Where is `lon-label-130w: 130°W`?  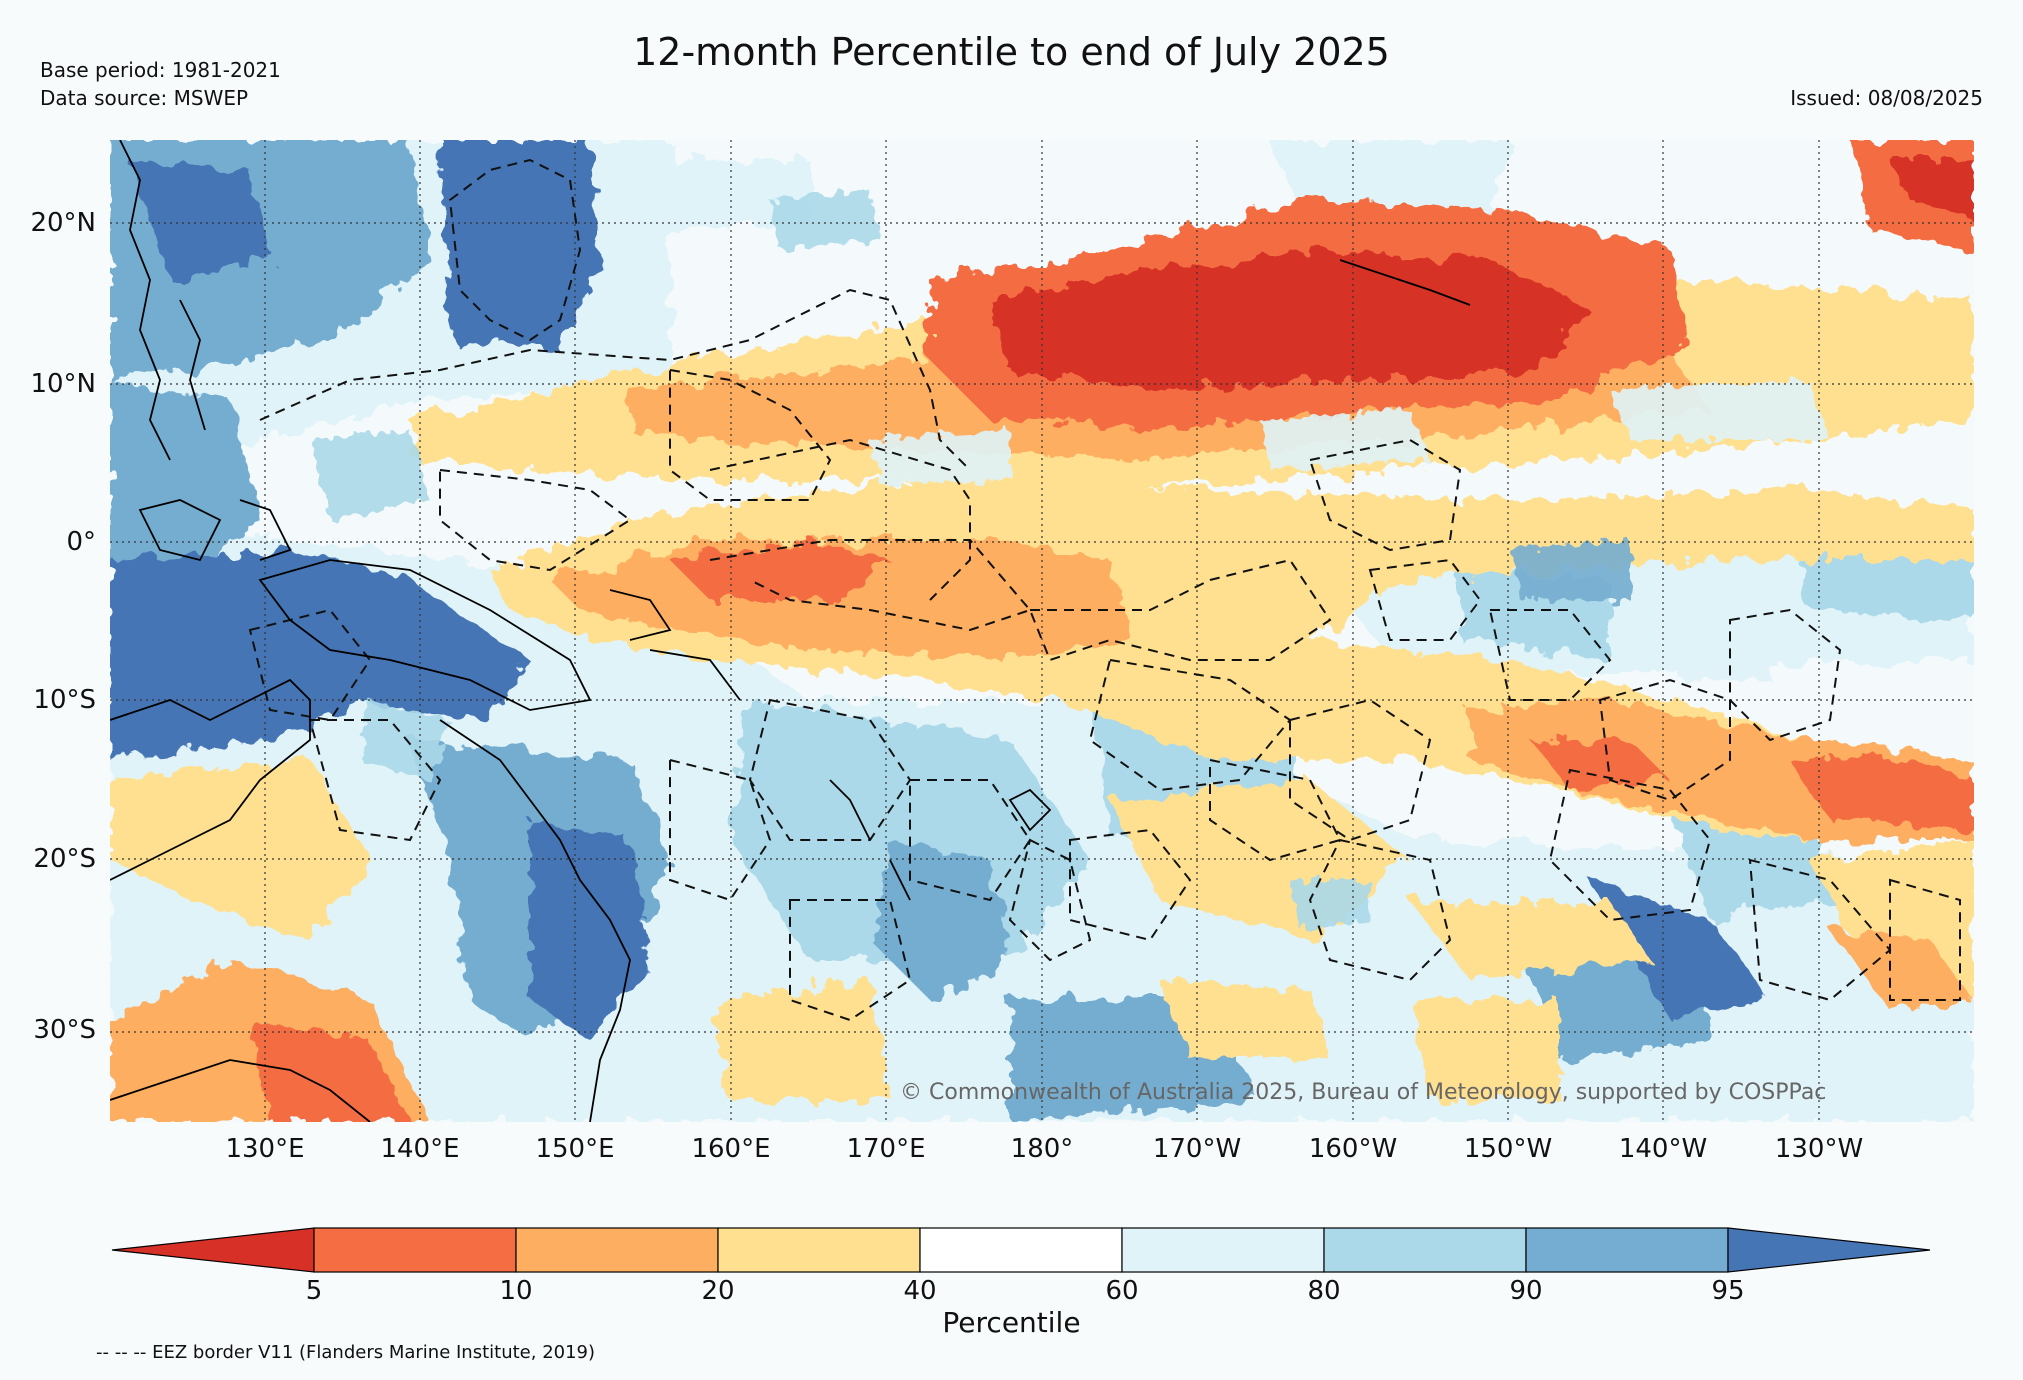 lon-label-130w: 130°W is located at coordinates (1819, 1149).